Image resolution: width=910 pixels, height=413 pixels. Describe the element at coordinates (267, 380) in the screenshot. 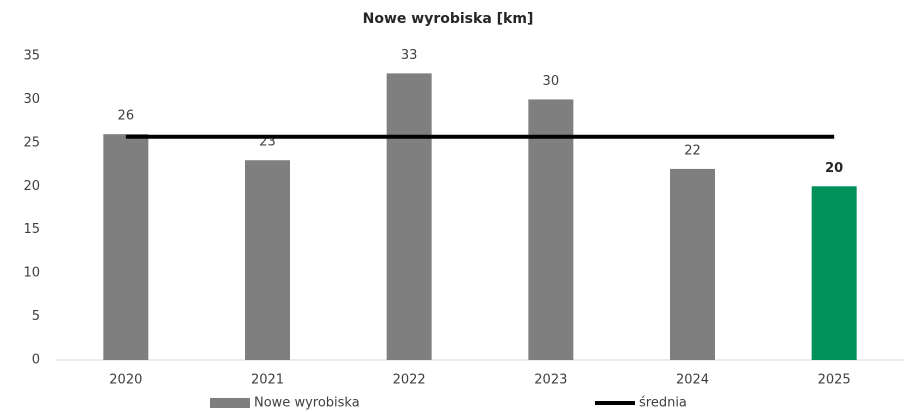

I see `x-tick-label: 2021` at that location.